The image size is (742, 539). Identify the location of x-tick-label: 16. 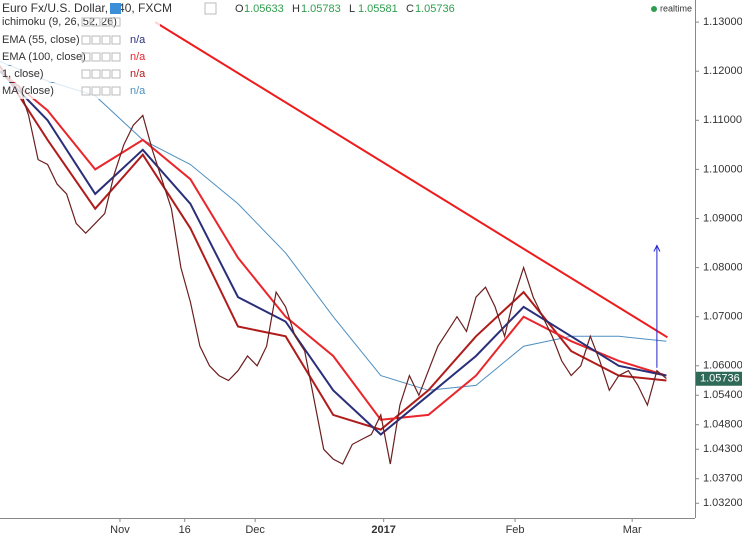
(185, 530).